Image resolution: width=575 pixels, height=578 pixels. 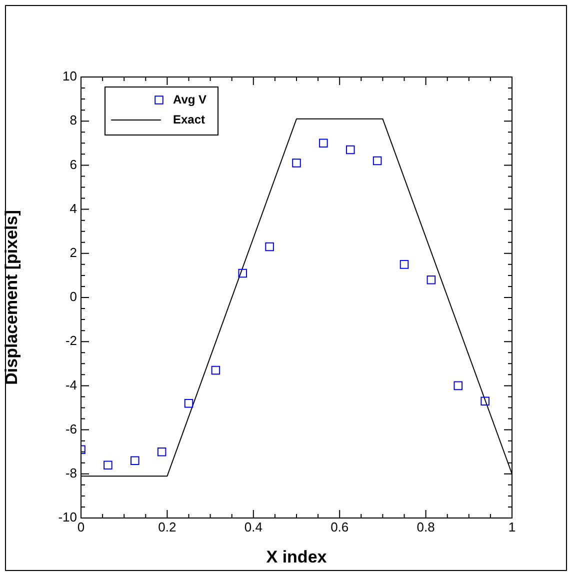 What do you see at coordinates (71, 428) in the screenshot?
I see `y-tick-label: -6` at bounding box center [71, 428].